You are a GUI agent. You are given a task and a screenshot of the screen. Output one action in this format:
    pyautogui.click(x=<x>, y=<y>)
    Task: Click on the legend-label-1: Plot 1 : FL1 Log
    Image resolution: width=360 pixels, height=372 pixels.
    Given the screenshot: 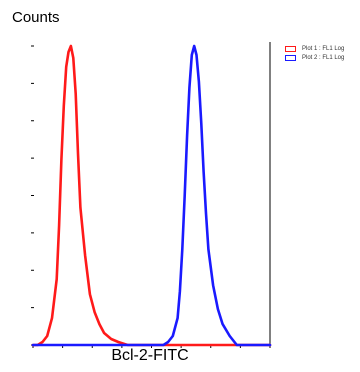 What is the action you would take?
    pyautogui.click(x=323, y=48)
    